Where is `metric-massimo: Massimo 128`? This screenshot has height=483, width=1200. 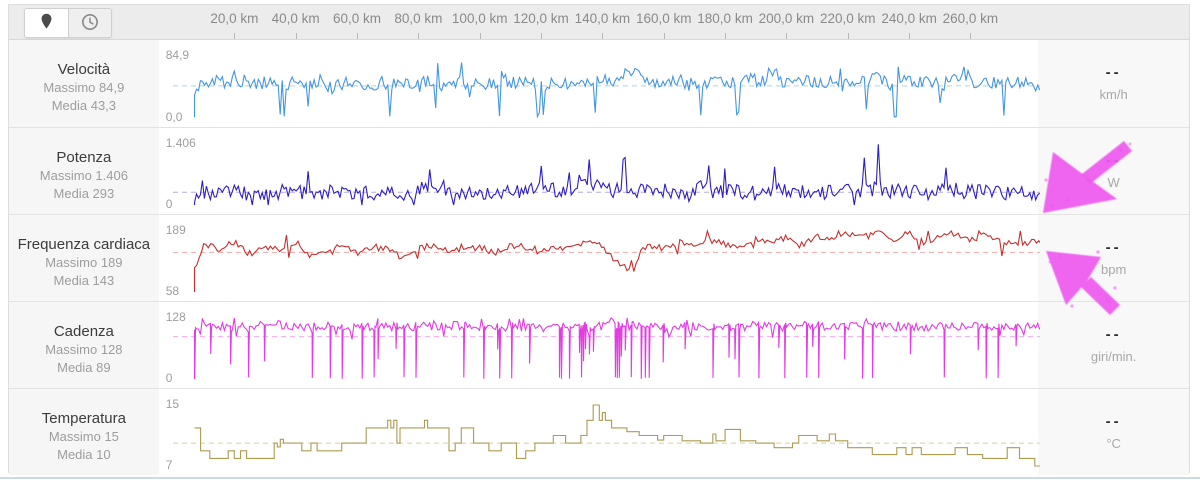
metric-massimo: Massimo 128 is located at coordinates (84, 349).